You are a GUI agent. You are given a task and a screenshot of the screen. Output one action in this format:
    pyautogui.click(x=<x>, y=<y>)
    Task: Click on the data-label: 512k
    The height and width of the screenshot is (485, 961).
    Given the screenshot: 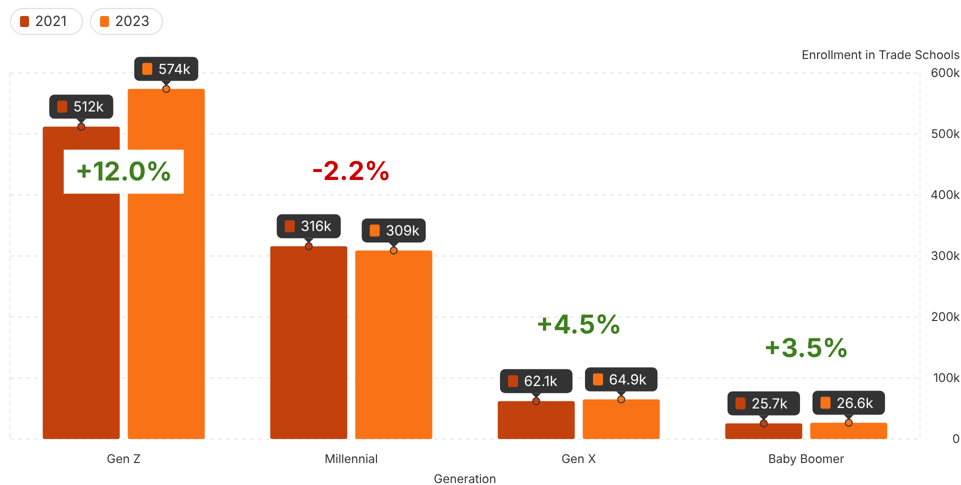 What is the action you would take?
    pyautogui.click(x=88, y=107)
    